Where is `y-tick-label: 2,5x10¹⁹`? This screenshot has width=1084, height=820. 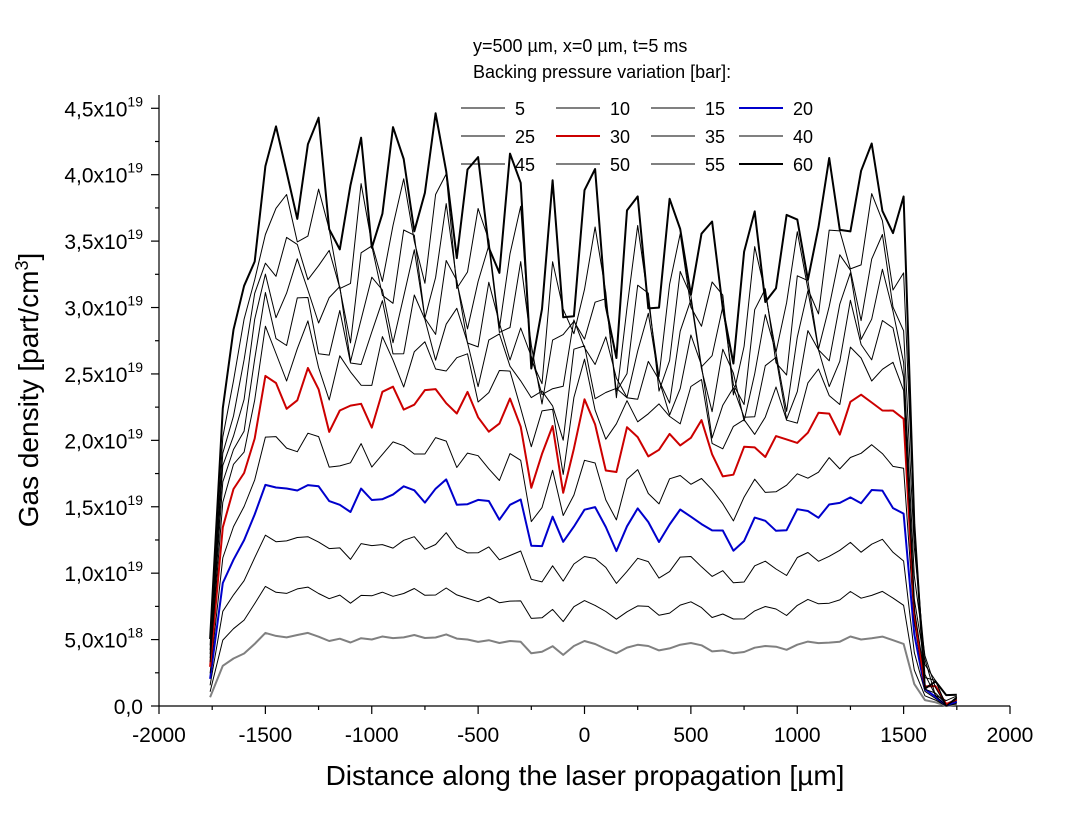 y-tick-label: 2,5x10¹⁹ is located at coordinates (103, 373).